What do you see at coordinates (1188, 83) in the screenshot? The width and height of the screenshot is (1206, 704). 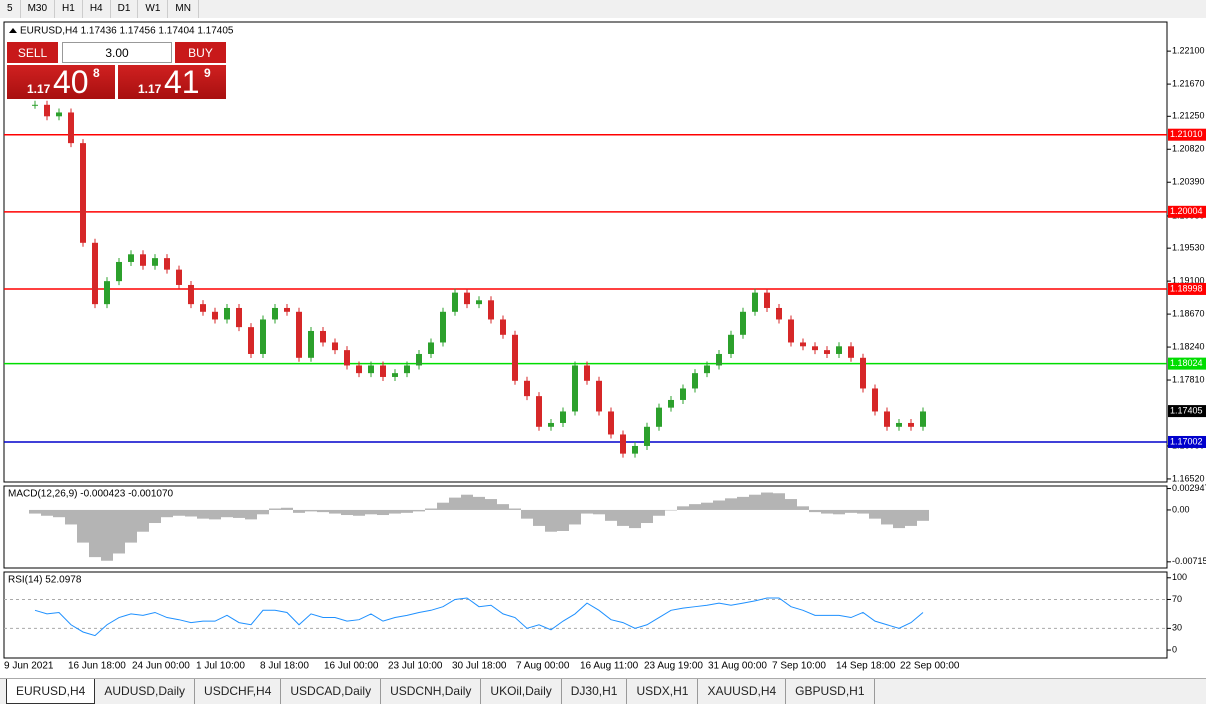 I see `y-tick-label: 1.21670` at bounding box center [1188, 83].